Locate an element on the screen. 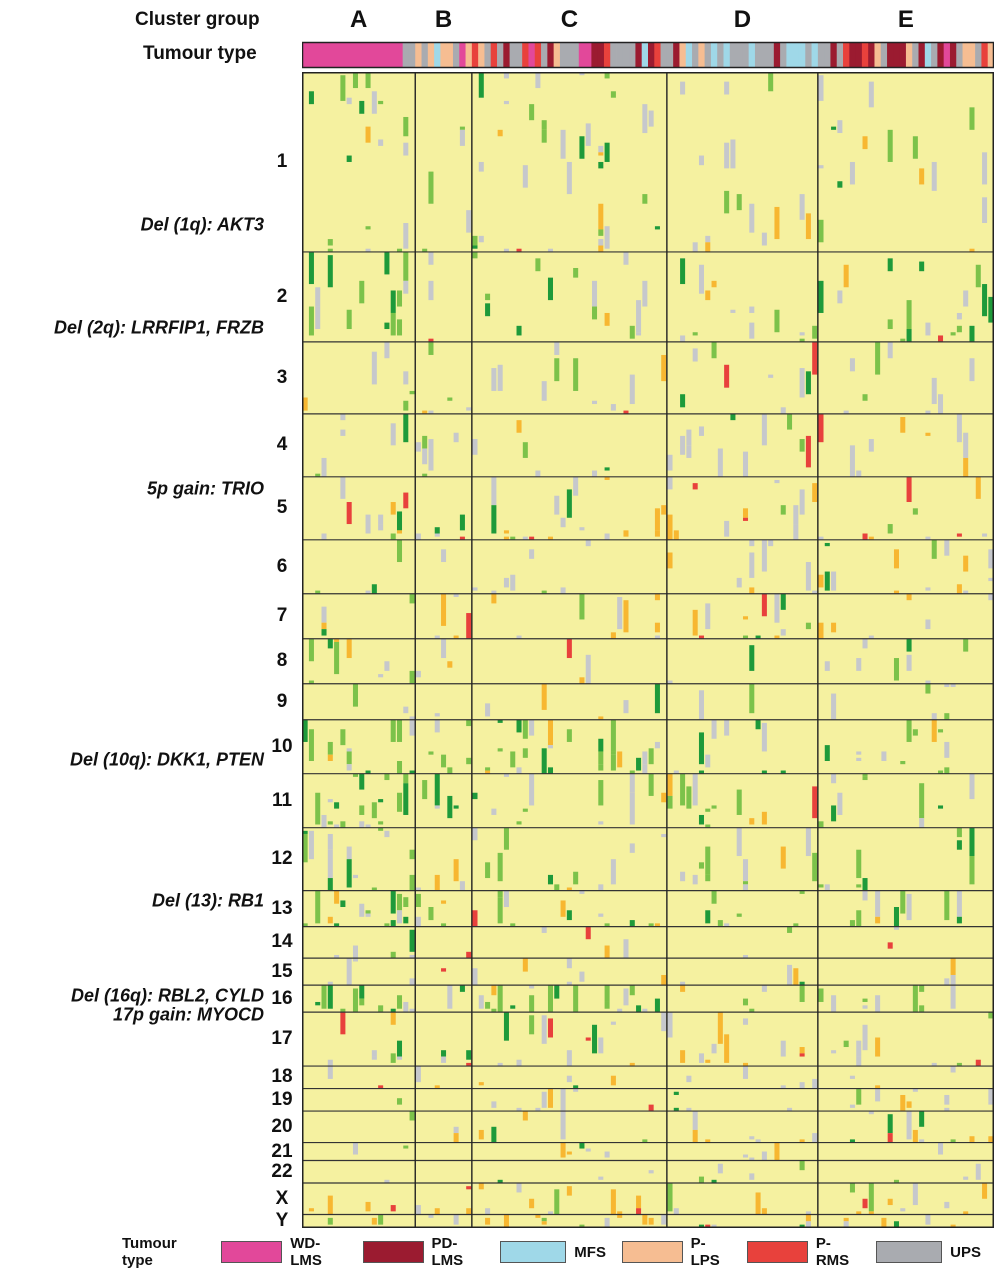 This screenshot has width=997, height=1269. chromosome-label-8: 8 is located at coordinates (282, 661).